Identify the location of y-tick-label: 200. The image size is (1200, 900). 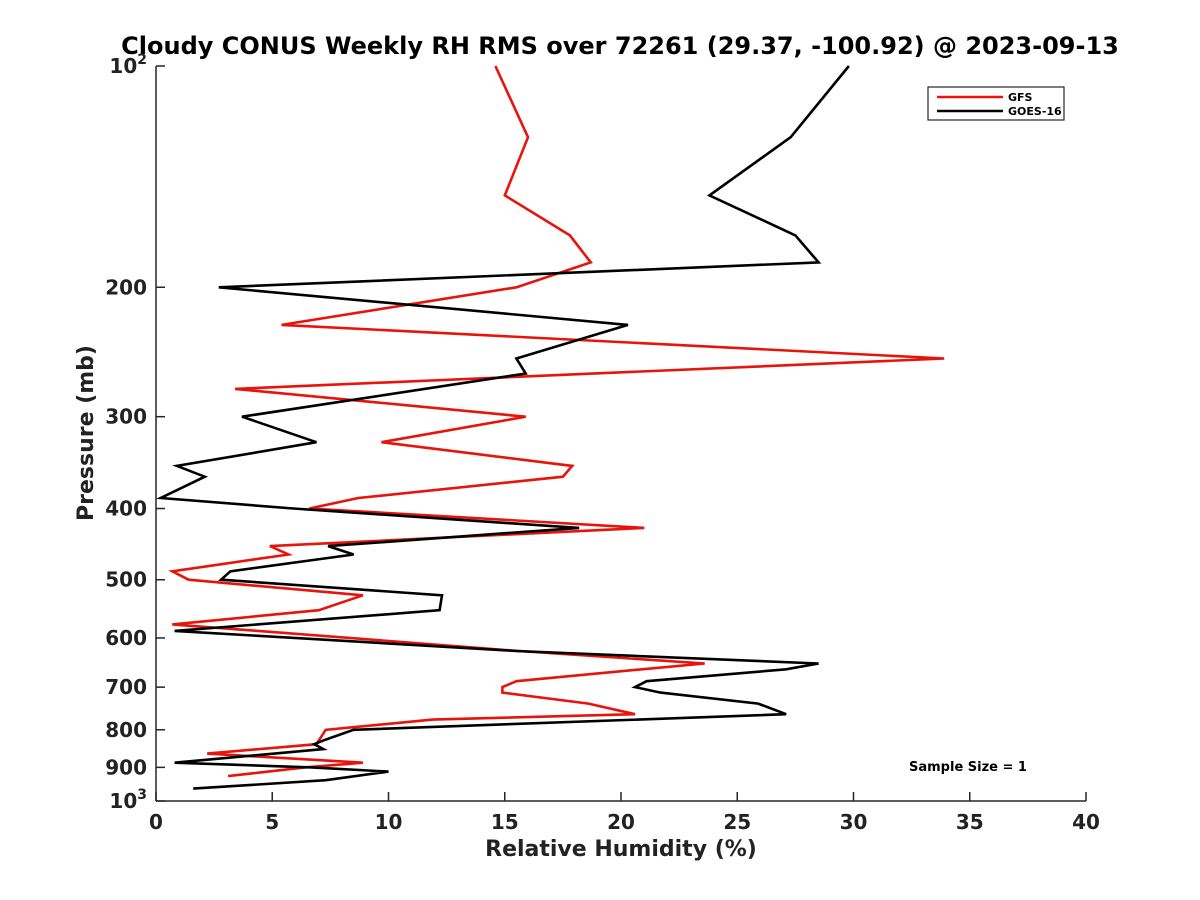
(126, 287).